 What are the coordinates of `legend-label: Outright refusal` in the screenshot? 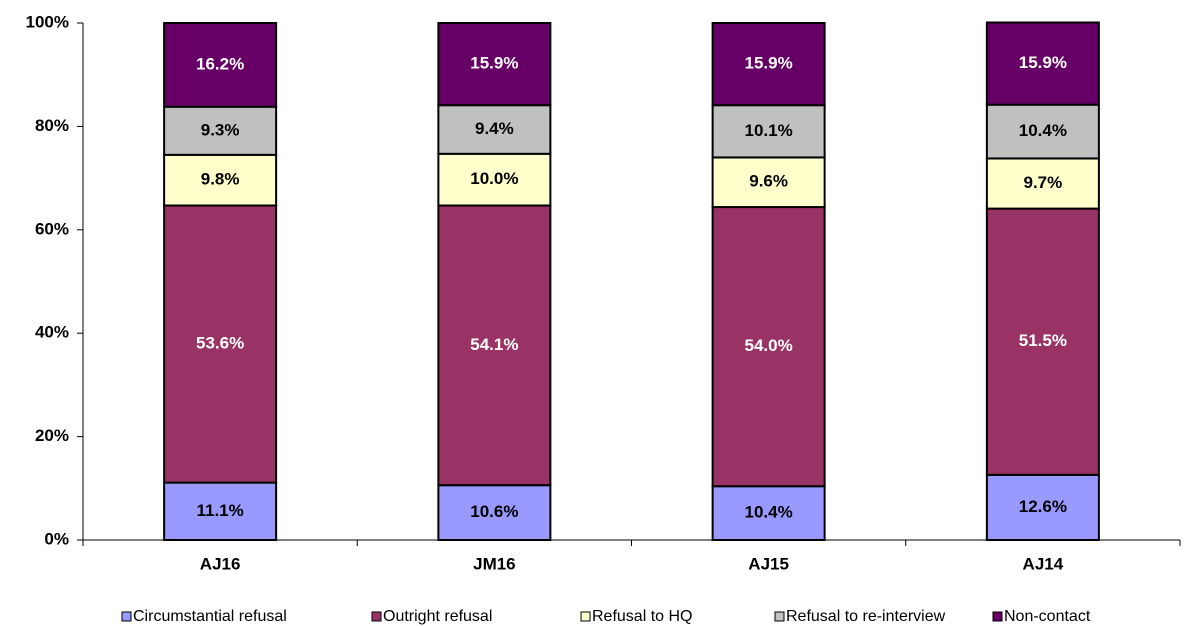 It's located at (437, 616).